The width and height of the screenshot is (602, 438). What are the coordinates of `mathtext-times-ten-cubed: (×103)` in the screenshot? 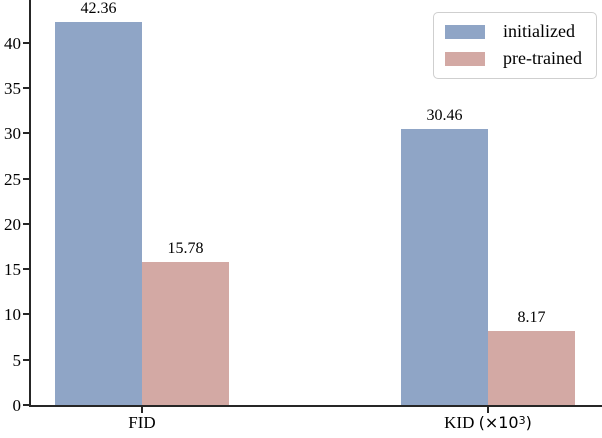 It's located at (505, 422).